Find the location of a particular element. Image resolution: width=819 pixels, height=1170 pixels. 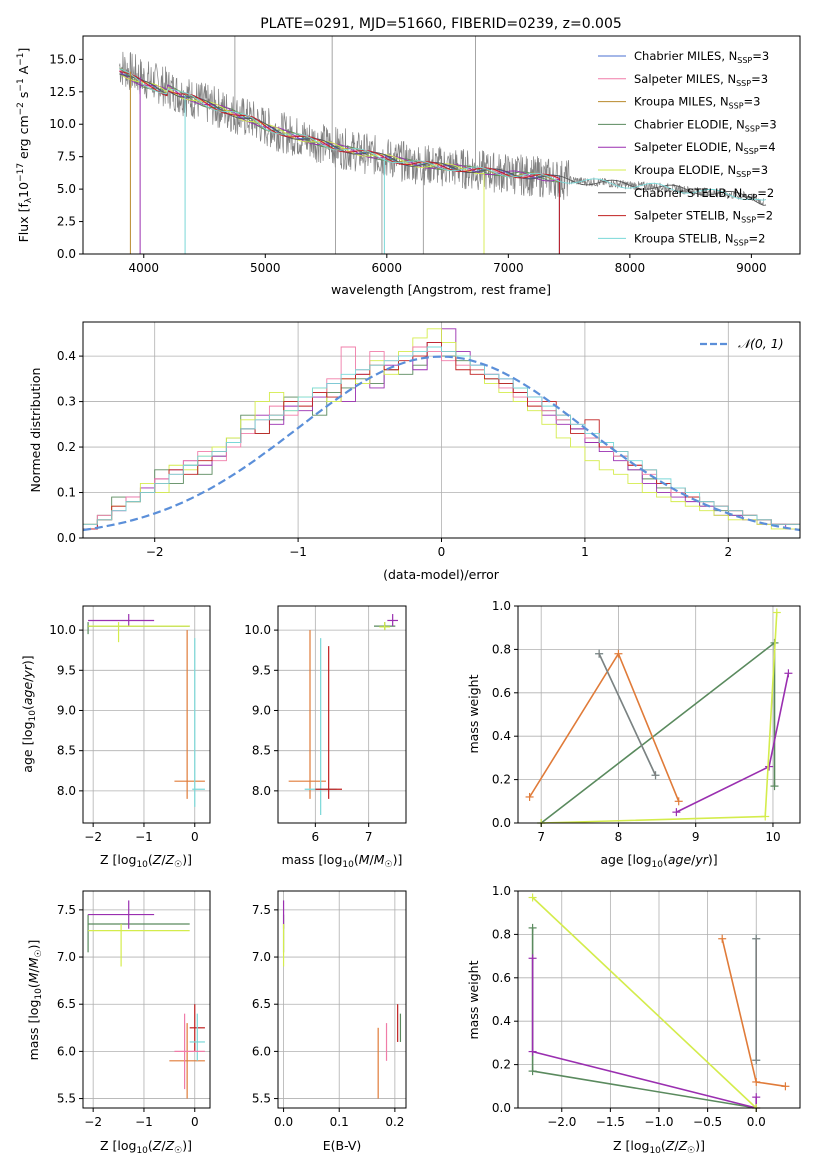

y-tick-label: 12.5 is located at coordinates (62, 92).